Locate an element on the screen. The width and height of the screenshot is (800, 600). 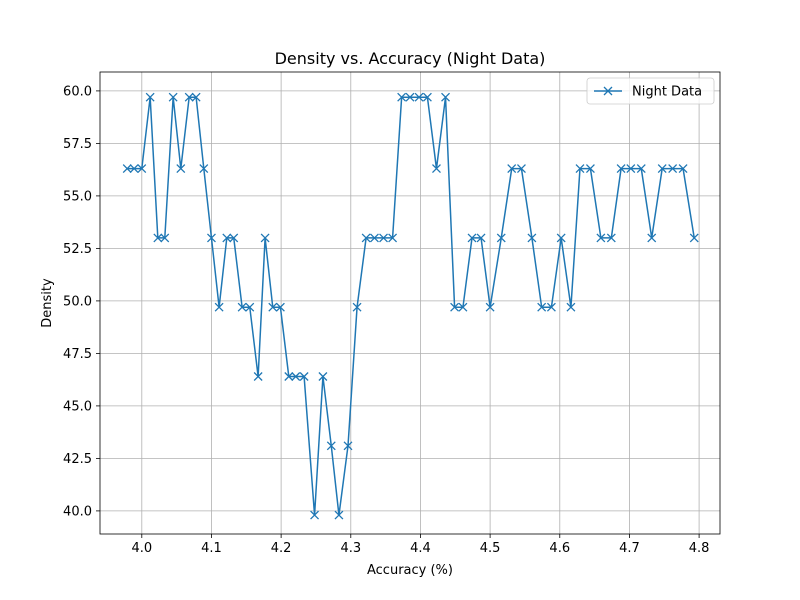
legend-box is located at coordinates (650, 91).